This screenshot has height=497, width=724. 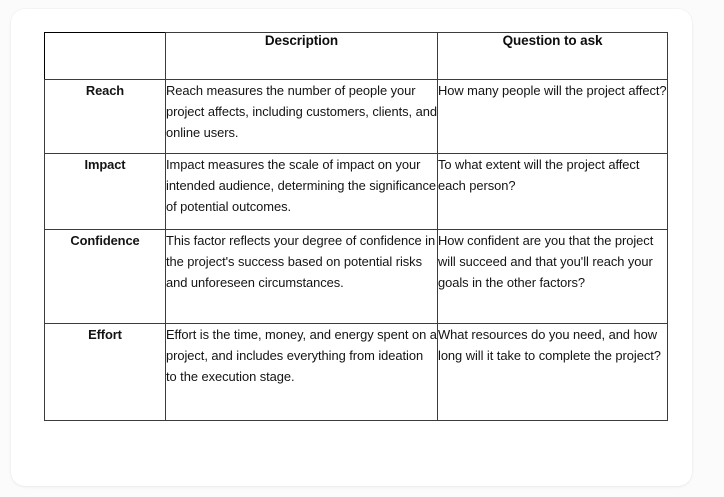 I want to click on table-header: Description Question to ask, so click(x=356, y=56).